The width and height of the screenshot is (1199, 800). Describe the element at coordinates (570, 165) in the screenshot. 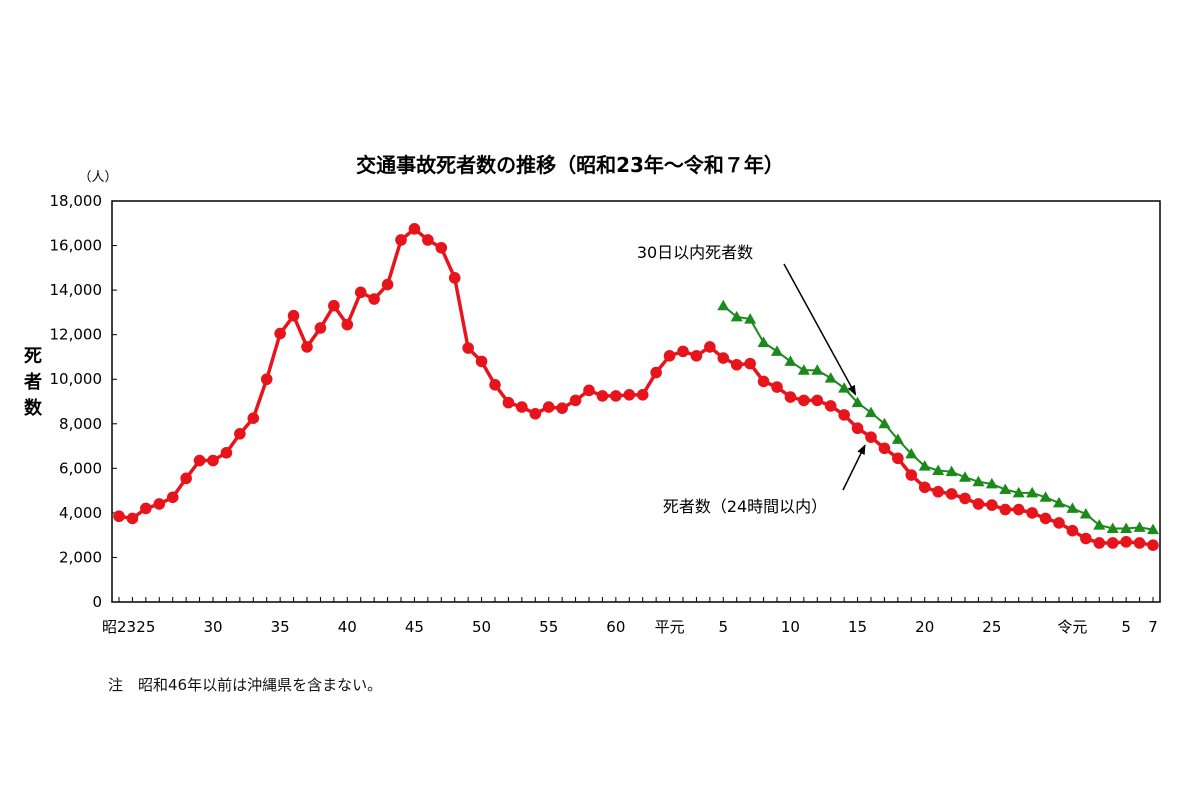

I see `chart-title: 交通事故死者数の推移（昭和23年～令和７年）` at that location.